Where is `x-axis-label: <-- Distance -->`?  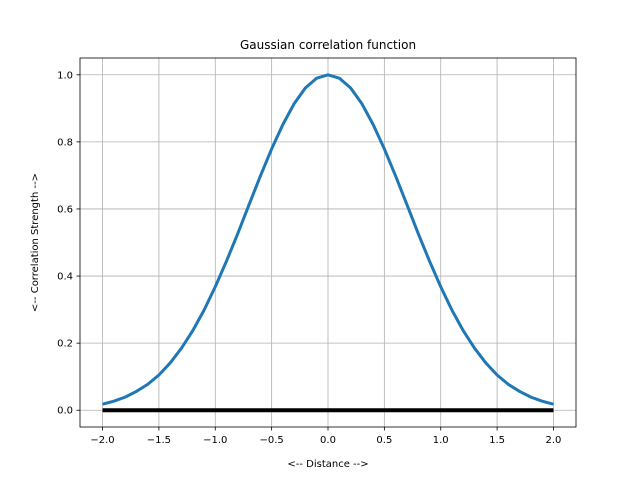 x-axis-label: <-- Distance --> is located at coordinates (327, 464).